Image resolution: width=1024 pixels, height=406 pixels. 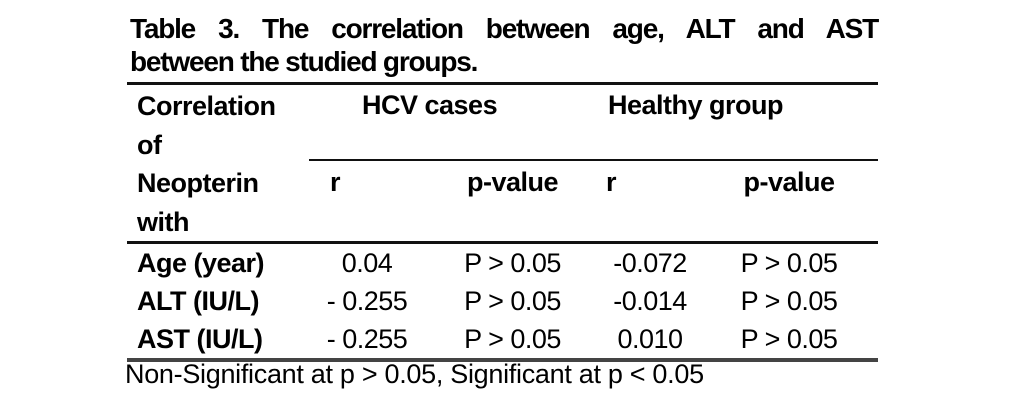 What do you see at coordinates (218, 163) in the screenshot?
I see `stub-header: Correlation of Neopterin with` at bounding box center [218, 163].